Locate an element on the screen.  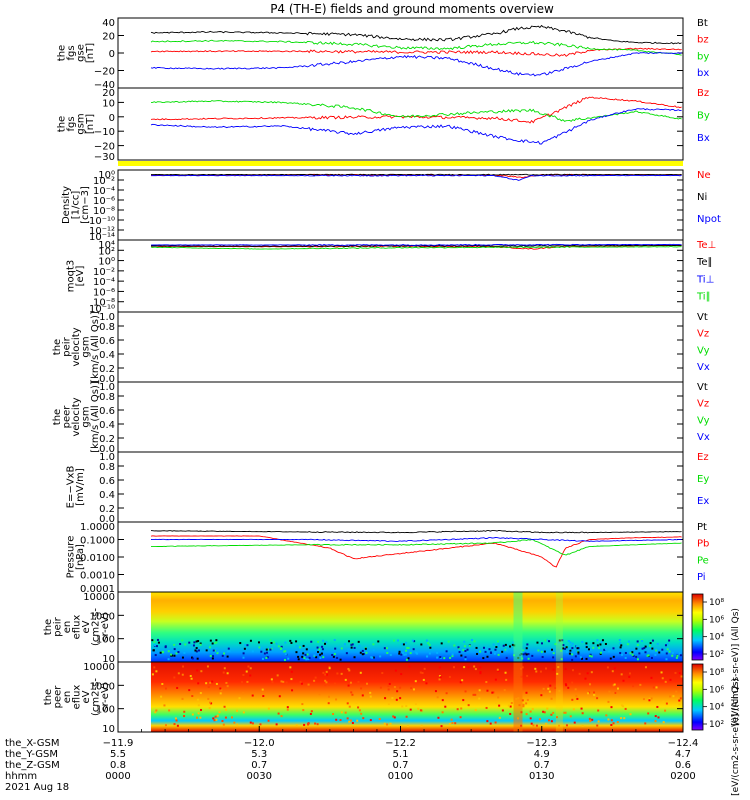
y-axis-label-line: E=−VxB is located at coordinates (71, 487).